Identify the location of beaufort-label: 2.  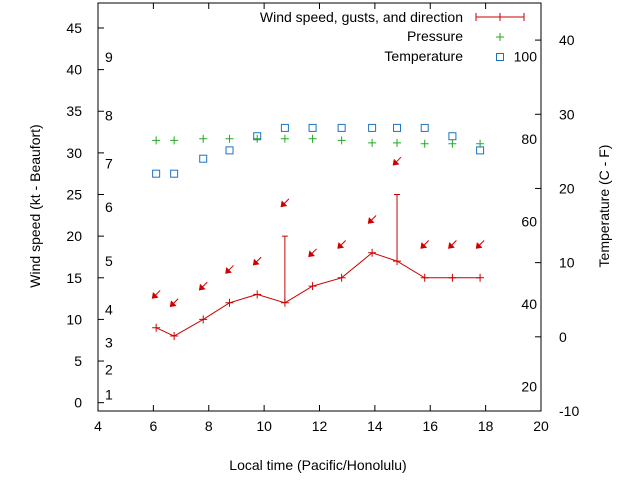
(109, 369).